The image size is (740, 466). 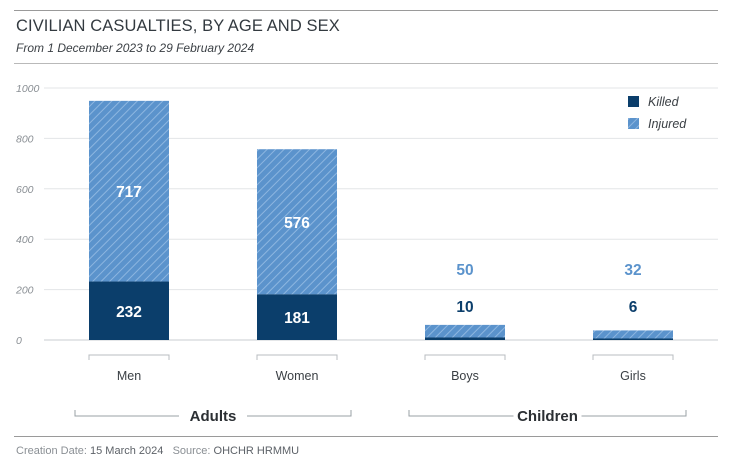 What do you see at coordinates (465, 376) in the screenshot?
I see `x-tick-label: Boys` at bounding box center [465, 376].